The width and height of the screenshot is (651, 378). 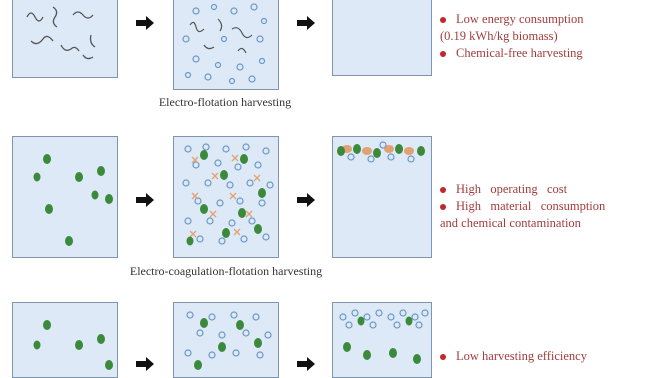 I want to click on coagulation-bubbles-illustration, so click(x=228, y=194).